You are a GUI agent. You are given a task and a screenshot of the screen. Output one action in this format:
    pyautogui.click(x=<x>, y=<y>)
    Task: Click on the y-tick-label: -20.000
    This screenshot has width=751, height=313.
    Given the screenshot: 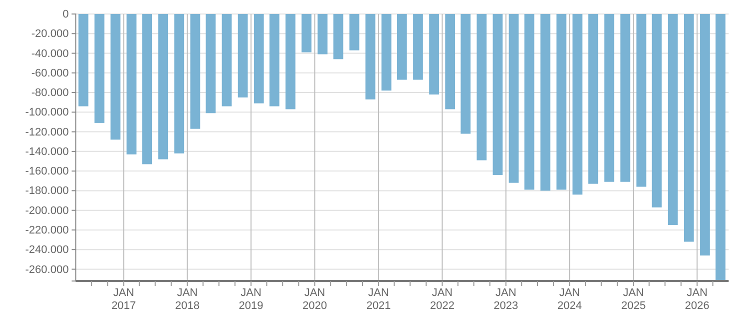 What is the action you would take?
    pyautogui.click(x=50, y=34)
    